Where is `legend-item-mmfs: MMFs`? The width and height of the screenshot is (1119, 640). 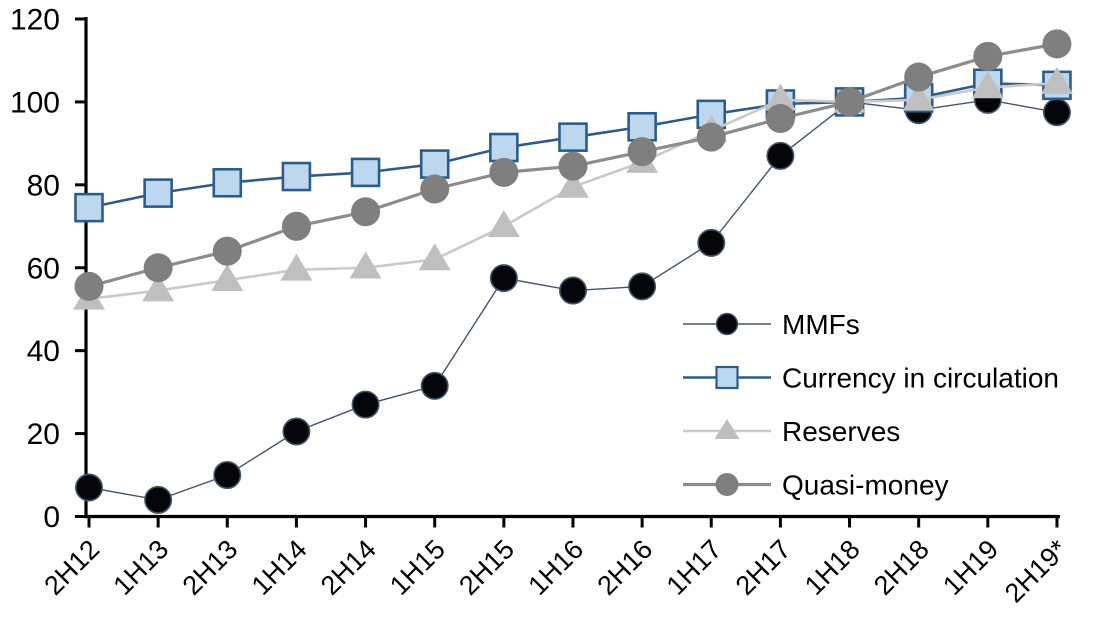 legend-item-mmfs: MMFs is located at coordinates (771, 324).